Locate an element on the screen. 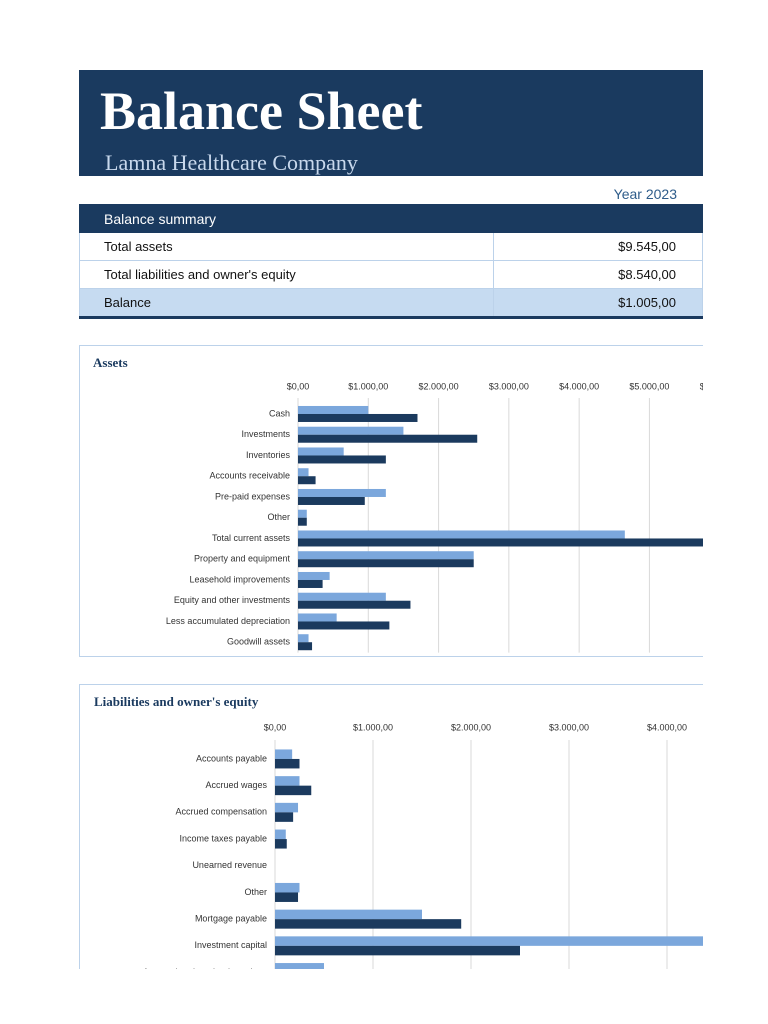  value: $8.540,00 is located at coordinates (598, 274).